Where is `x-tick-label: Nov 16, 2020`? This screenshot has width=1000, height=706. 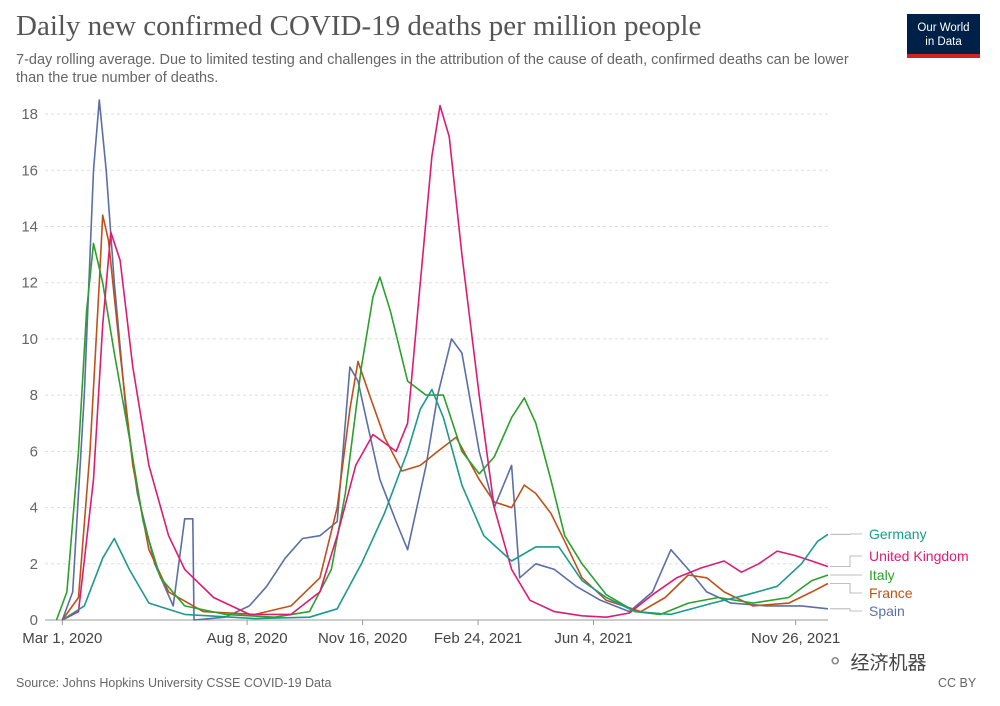
x-tick-label: Nov 16, 2020 is located at coordinates (362, 638).